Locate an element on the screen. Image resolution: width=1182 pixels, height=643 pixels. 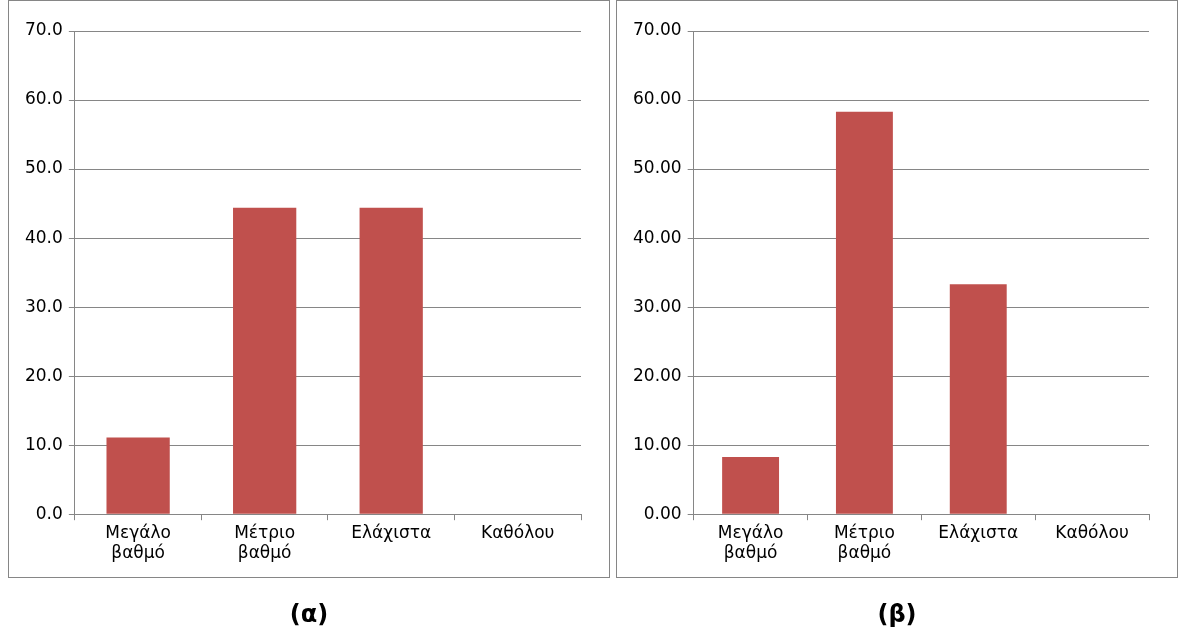
y-tick-label: 30.00 is located at coordinates (657, 305).